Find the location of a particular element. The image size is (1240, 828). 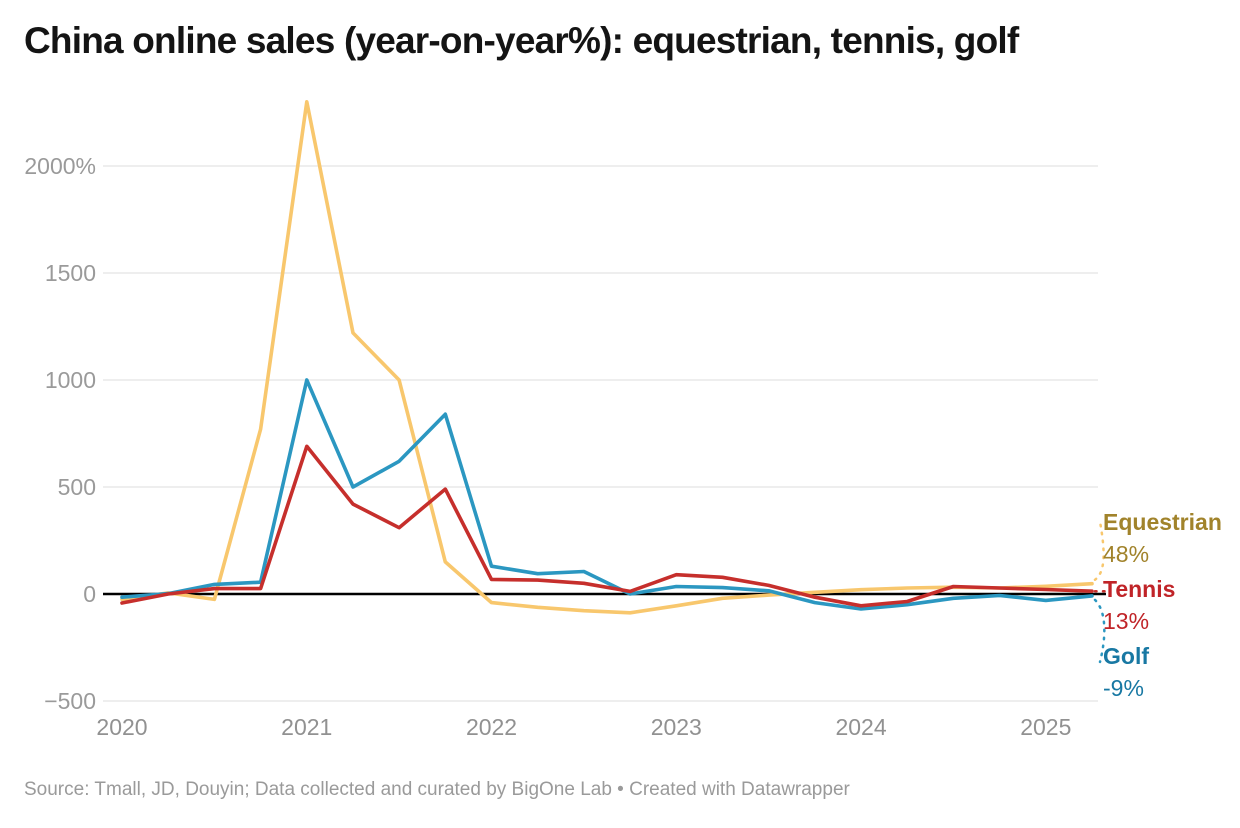

x-tick-label: 2022 is located at coordinates (491, 727).